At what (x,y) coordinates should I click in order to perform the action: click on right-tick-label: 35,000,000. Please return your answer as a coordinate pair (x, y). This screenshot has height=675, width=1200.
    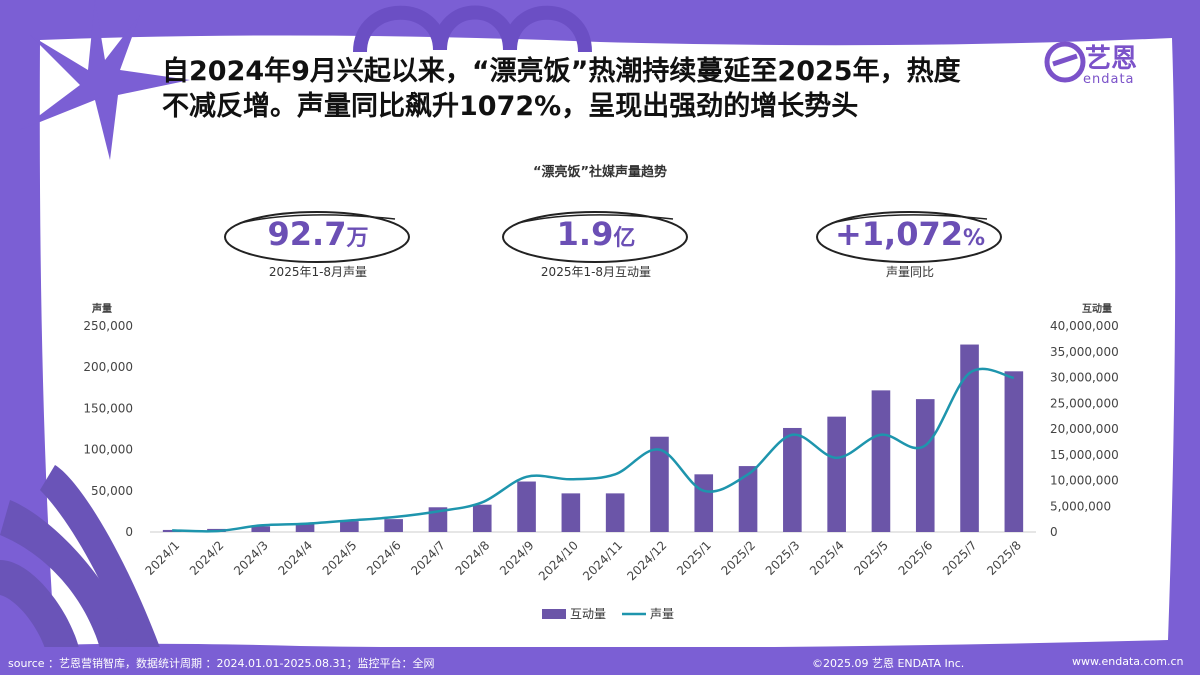
    Looking at the image, I should click on (1084, 352).